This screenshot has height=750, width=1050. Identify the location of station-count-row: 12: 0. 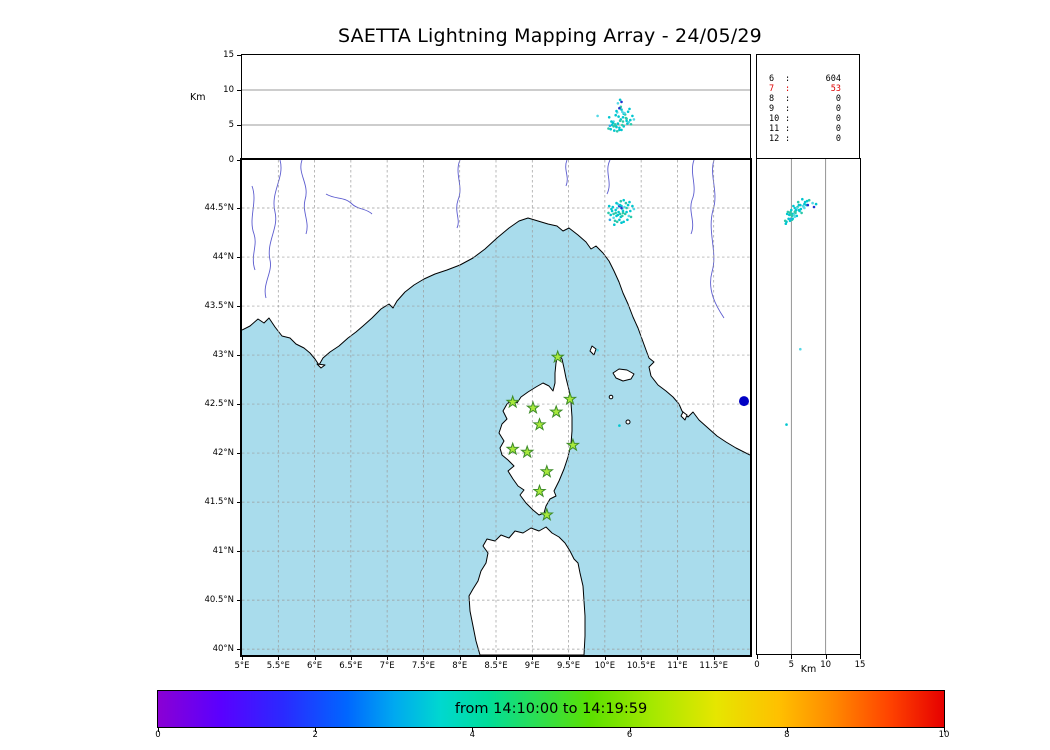
(814, 139).